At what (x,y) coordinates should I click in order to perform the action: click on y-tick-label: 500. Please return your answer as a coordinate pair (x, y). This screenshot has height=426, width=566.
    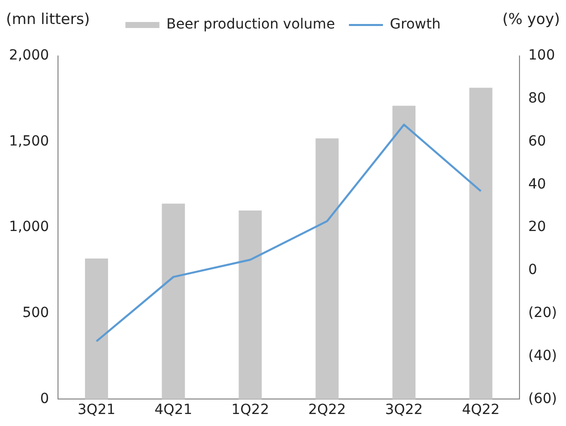
    Looking at the image, I should click on (36, 313).